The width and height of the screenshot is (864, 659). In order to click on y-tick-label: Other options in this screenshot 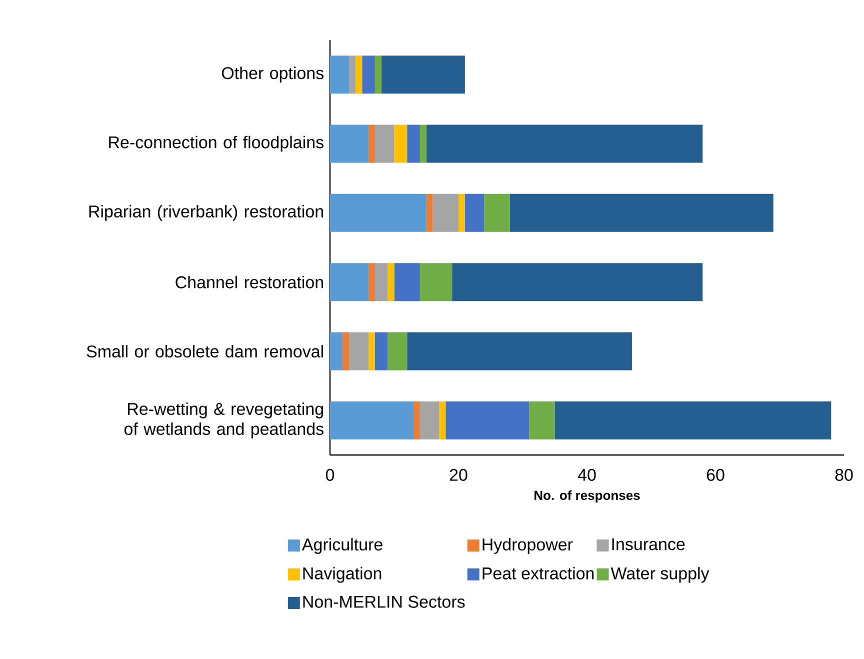, I will do `click(273, 74)`.